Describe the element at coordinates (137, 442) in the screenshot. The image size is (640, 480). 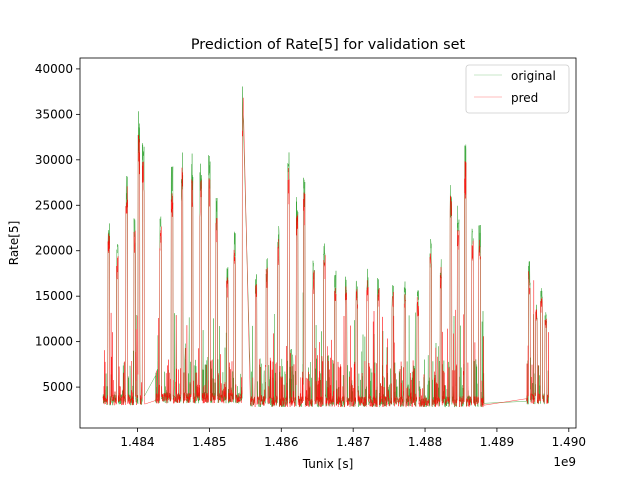
I see `x-tick-label: 1.484` at that location.